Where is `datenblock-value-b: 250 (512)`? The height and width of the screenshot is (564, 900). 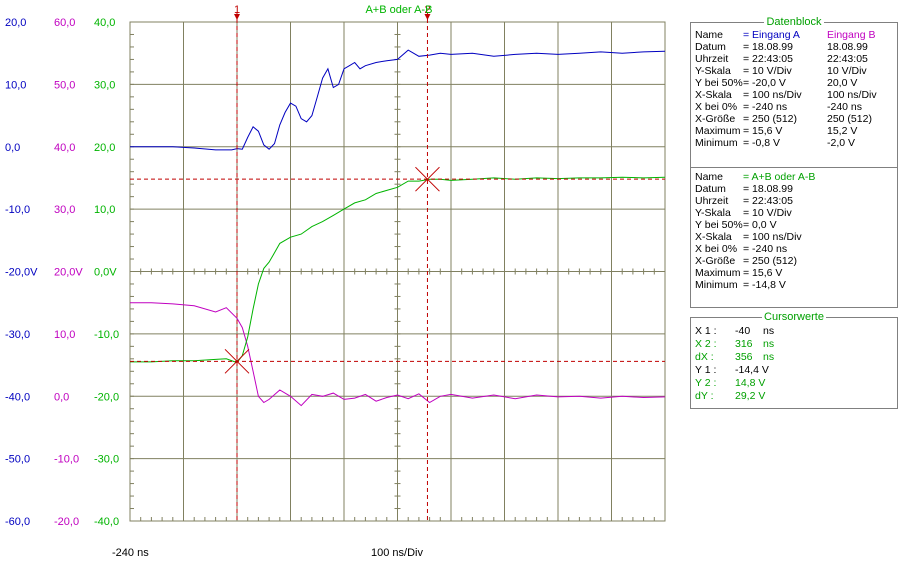 datenblock-value-b: 250 (512) is located at coordinates (849, 119).